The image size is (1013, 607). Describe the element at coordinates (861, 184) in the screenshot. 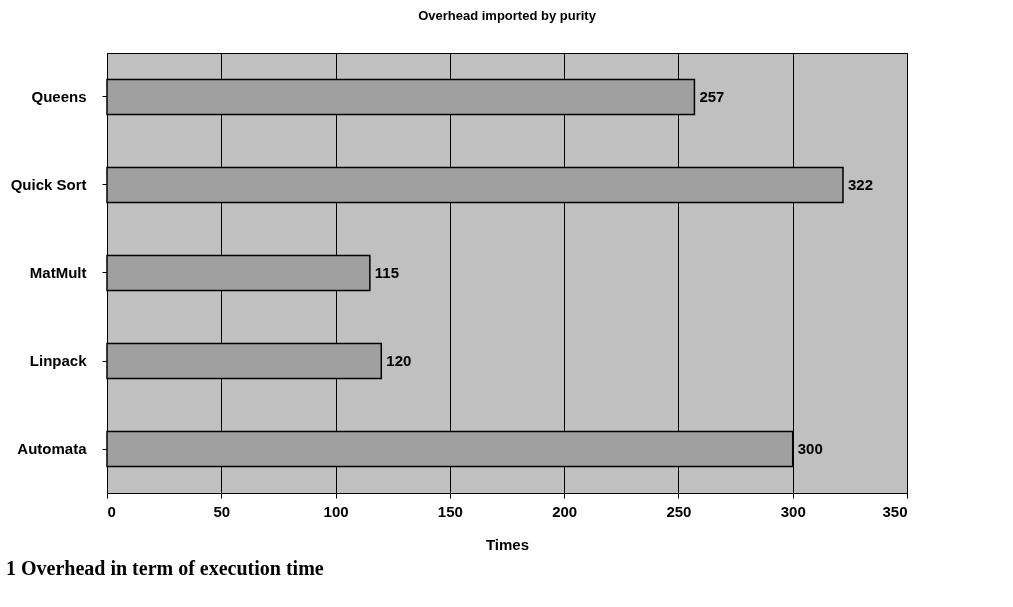

I see `data-label: 322` at that location.